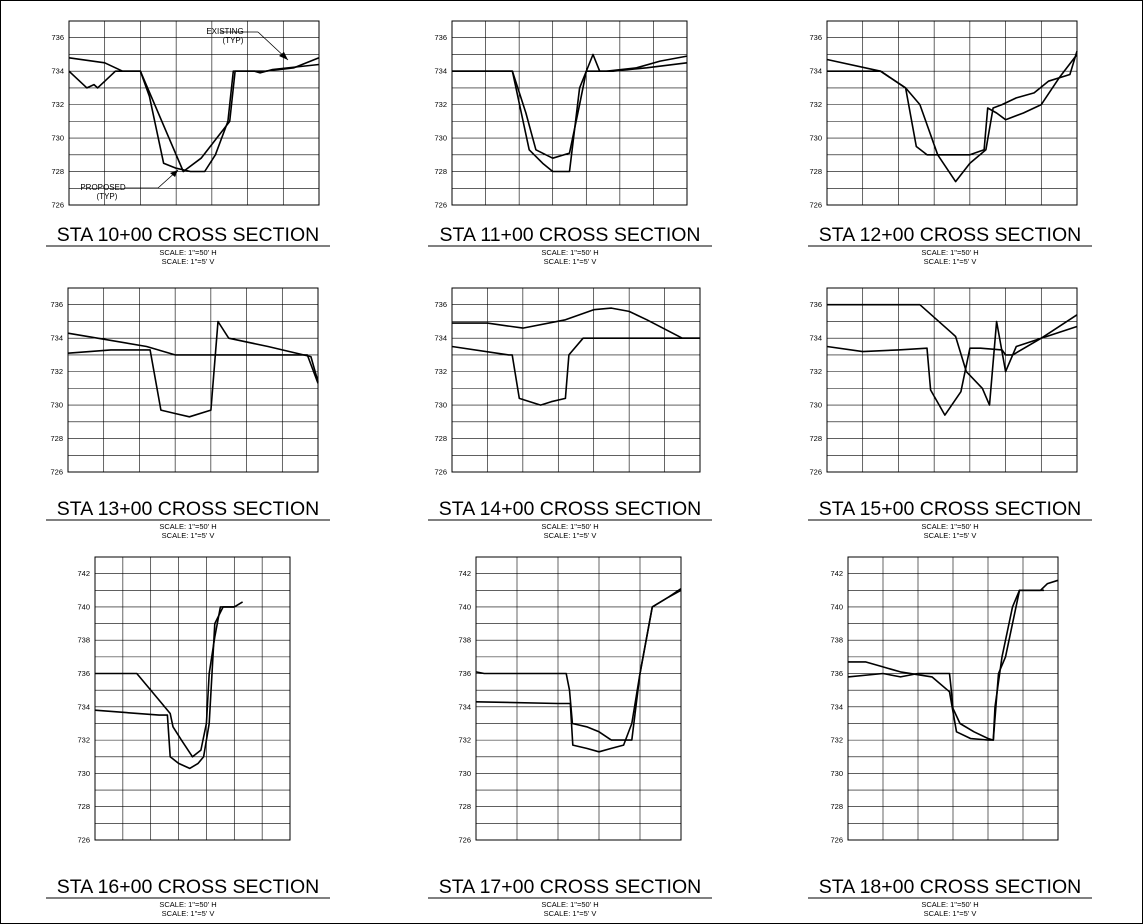 The image size is (1143, 924). Describe the element at coordinates (570, 509) in the screenshot. I see `section-title: STA 14+00 CROSS SECTION` at that location.